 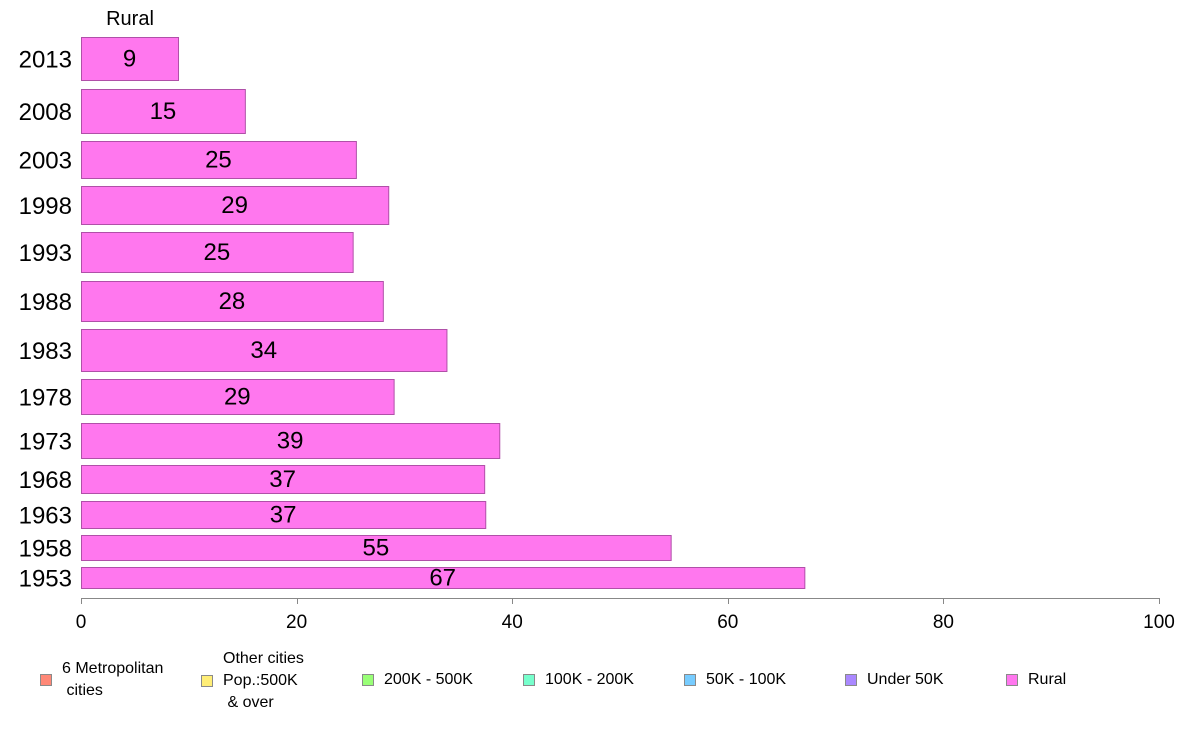 What do you see at coordinates (746, 679) in the screenshot?
I see `legend-label-50k-100k: 50K - 100K` at bounding box center [746, 679].